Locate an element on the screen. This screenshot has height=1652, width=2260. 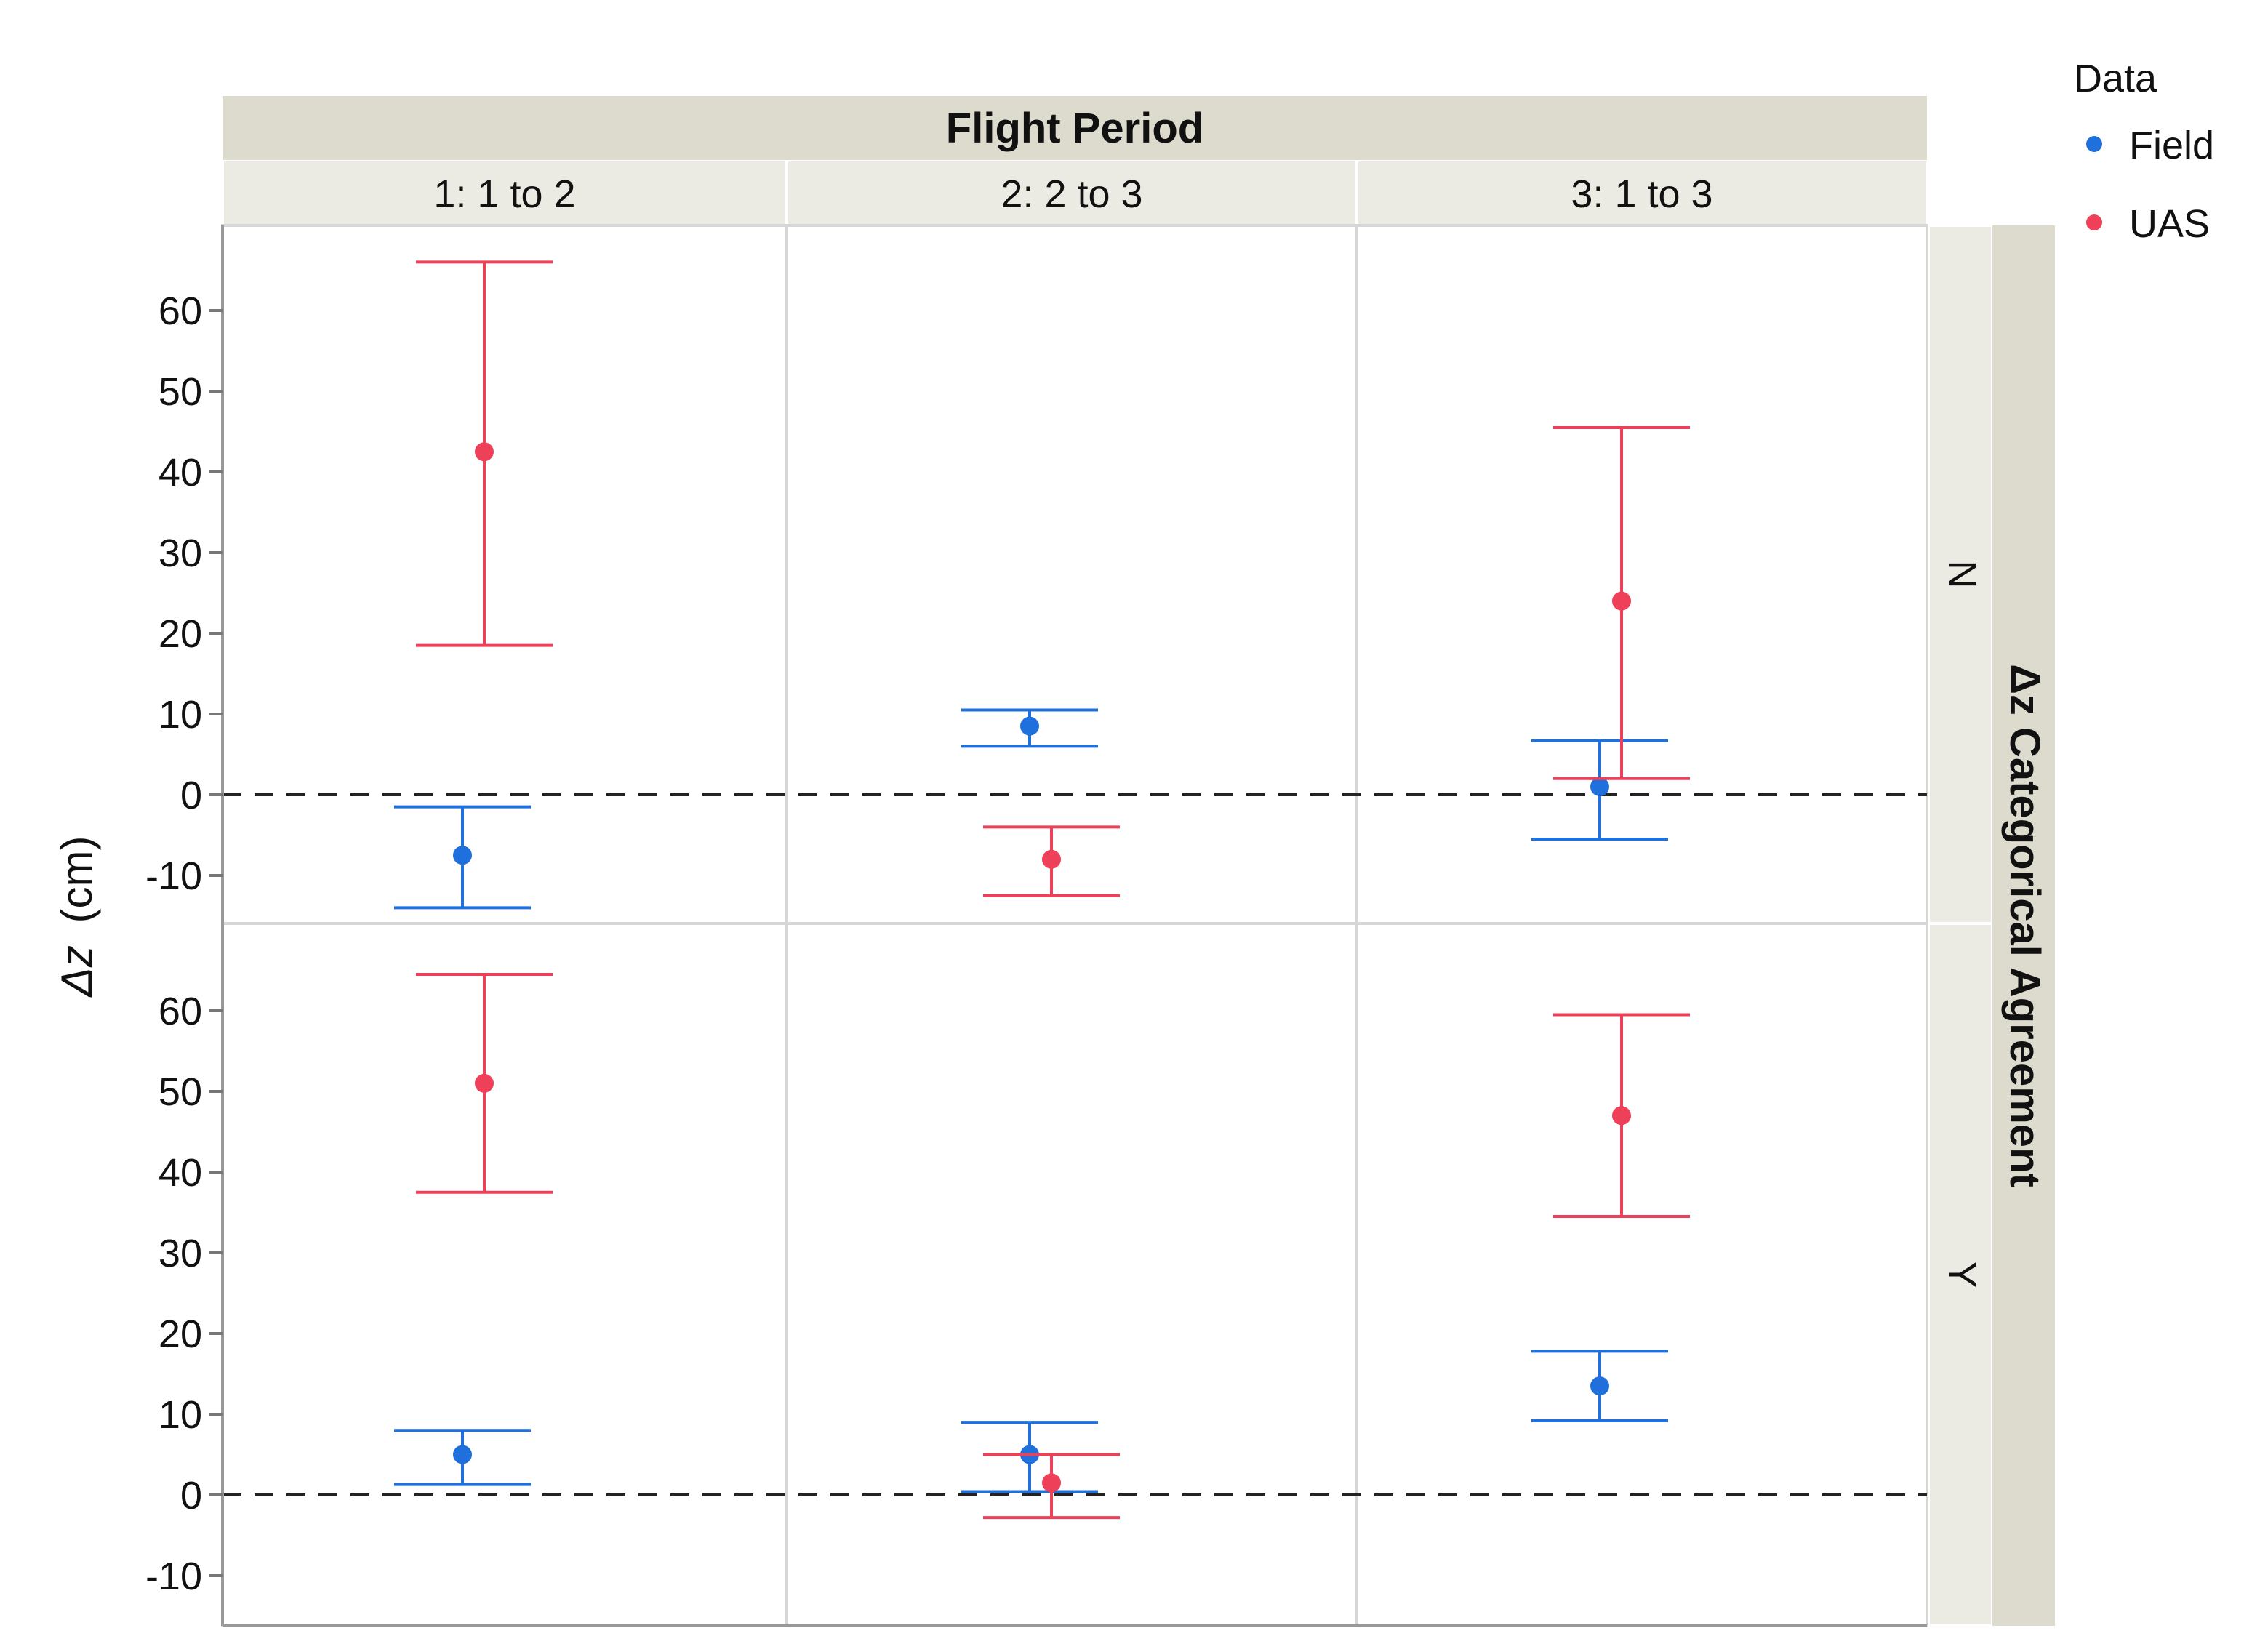
row-strip-label-Y: Y is located at coordinates (1962, 1275).